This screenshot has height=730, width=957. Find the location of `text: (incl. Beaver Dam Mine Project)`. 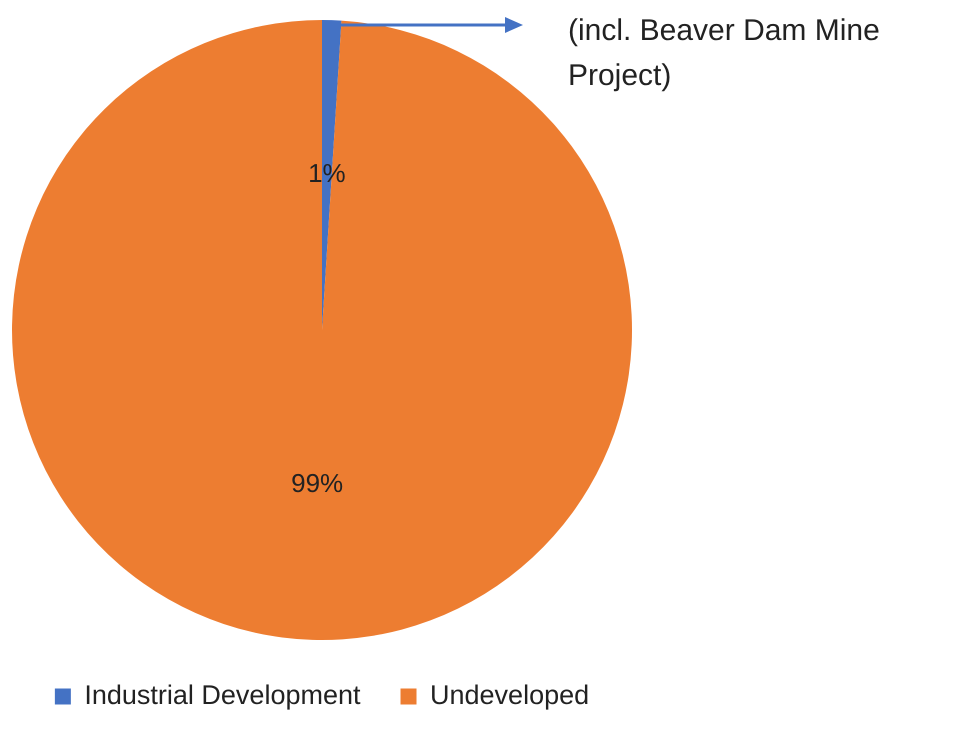

text: (incl. Beaver Dam Mine Project) is located at coordinates (724, 53).